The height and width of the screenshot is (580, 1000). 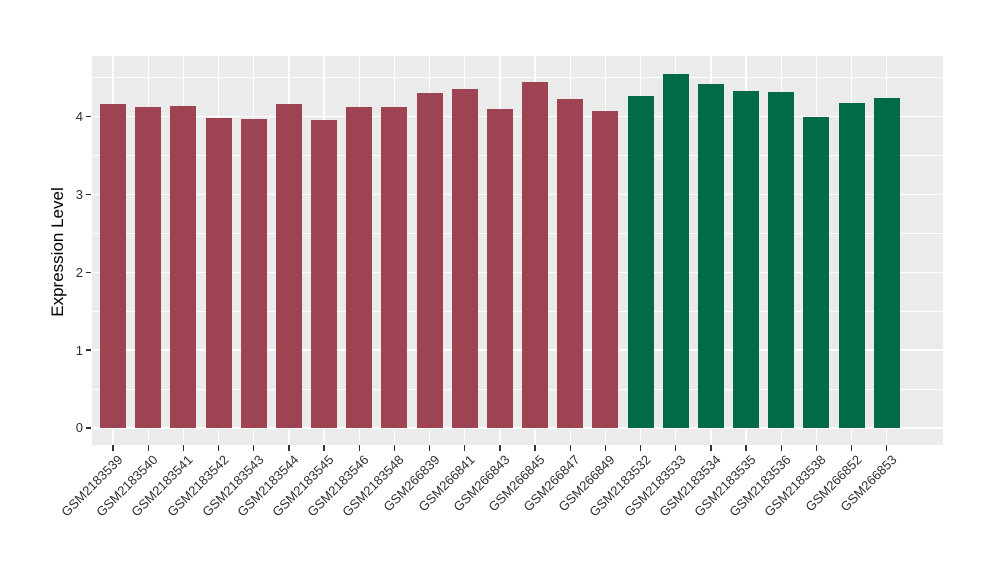 What do you see at coordinates (113, 266) in the screenshot?
I see `bar-GSM2183539` at bounding box center [113, 266].